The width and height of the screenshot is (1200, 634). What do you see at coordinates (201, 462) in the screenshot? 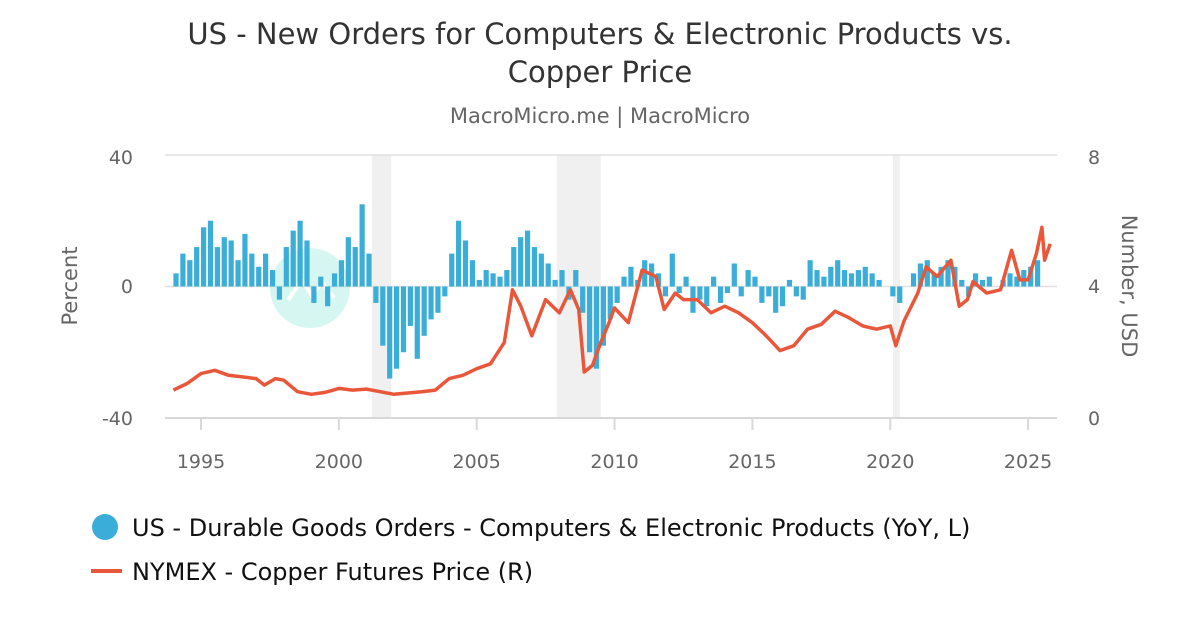
I see `x-tick-label: 1995` at bounding box center [201, 462].